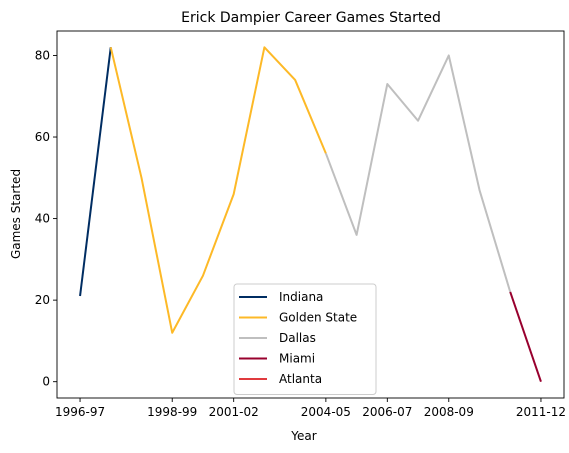 The width and height of the screenshot is (569, 453). Describe the element at coordinates (42, 300) in the screenshot. I see `y-tick-label: 20` at that location.